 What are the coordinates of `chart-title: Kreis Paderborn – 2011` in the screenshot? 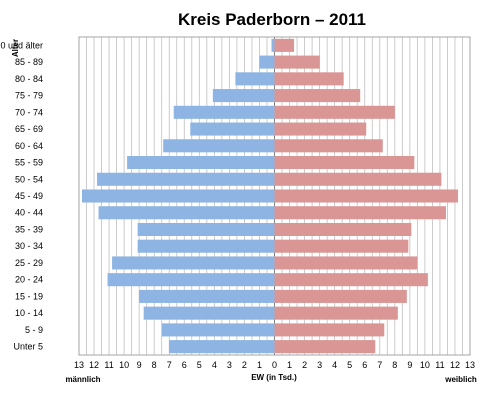 It's located at (272, 19).